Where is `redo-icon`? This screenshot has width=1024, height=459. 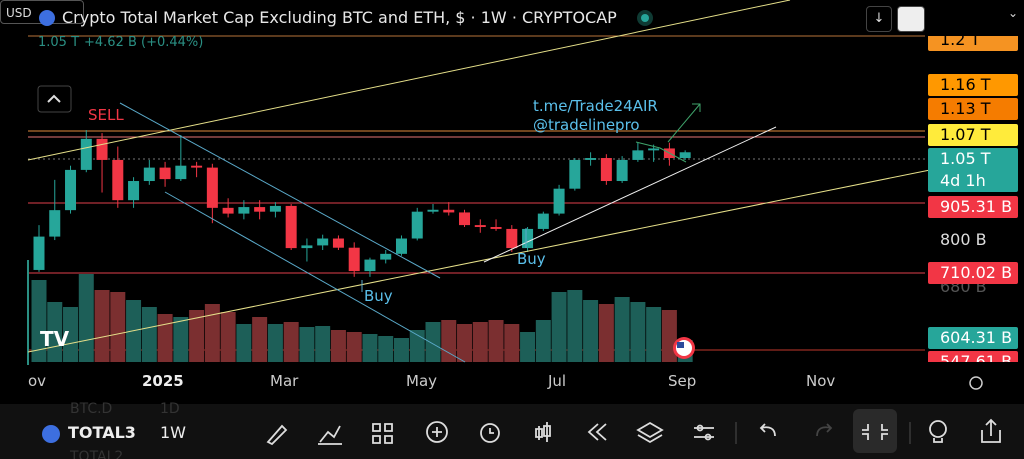 redo-icon is located at coordinates (824, 430).